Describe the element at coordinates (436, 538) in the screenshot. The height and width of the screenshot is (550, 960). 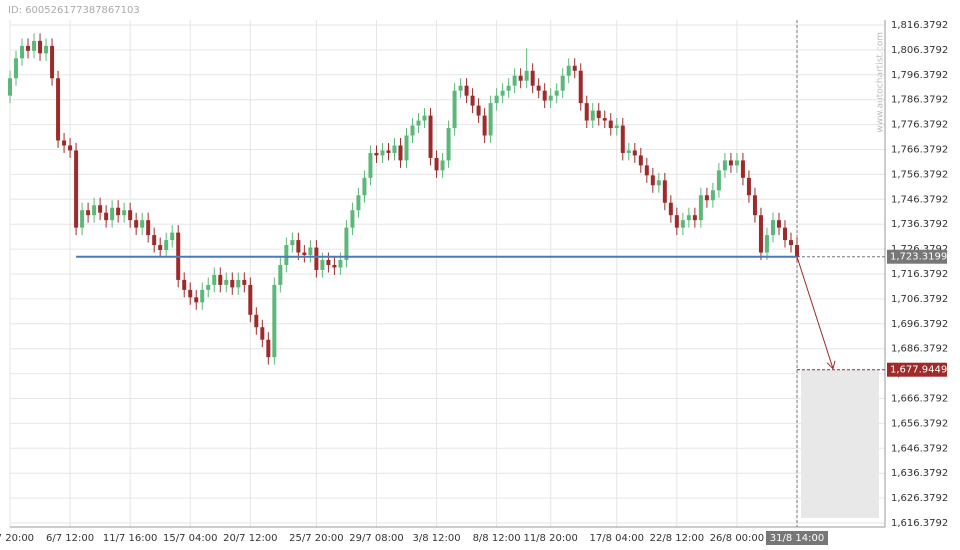
I see `x-tick-label: 3/8 12:00` at that location.